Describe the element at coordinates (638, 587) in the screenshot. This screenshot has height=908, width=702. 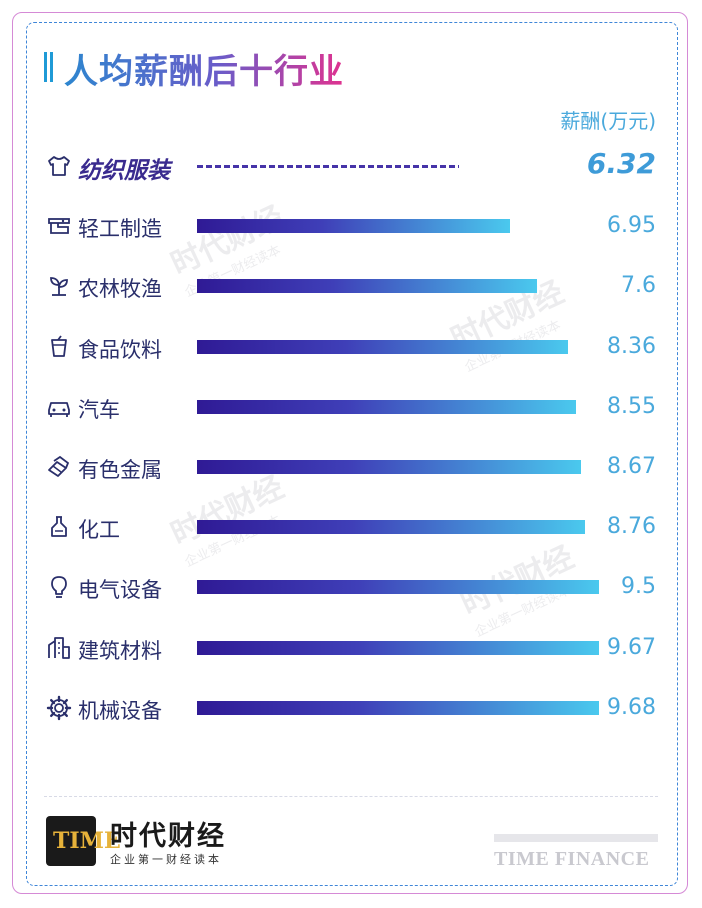
I see `value-label: 9.5` at that location.